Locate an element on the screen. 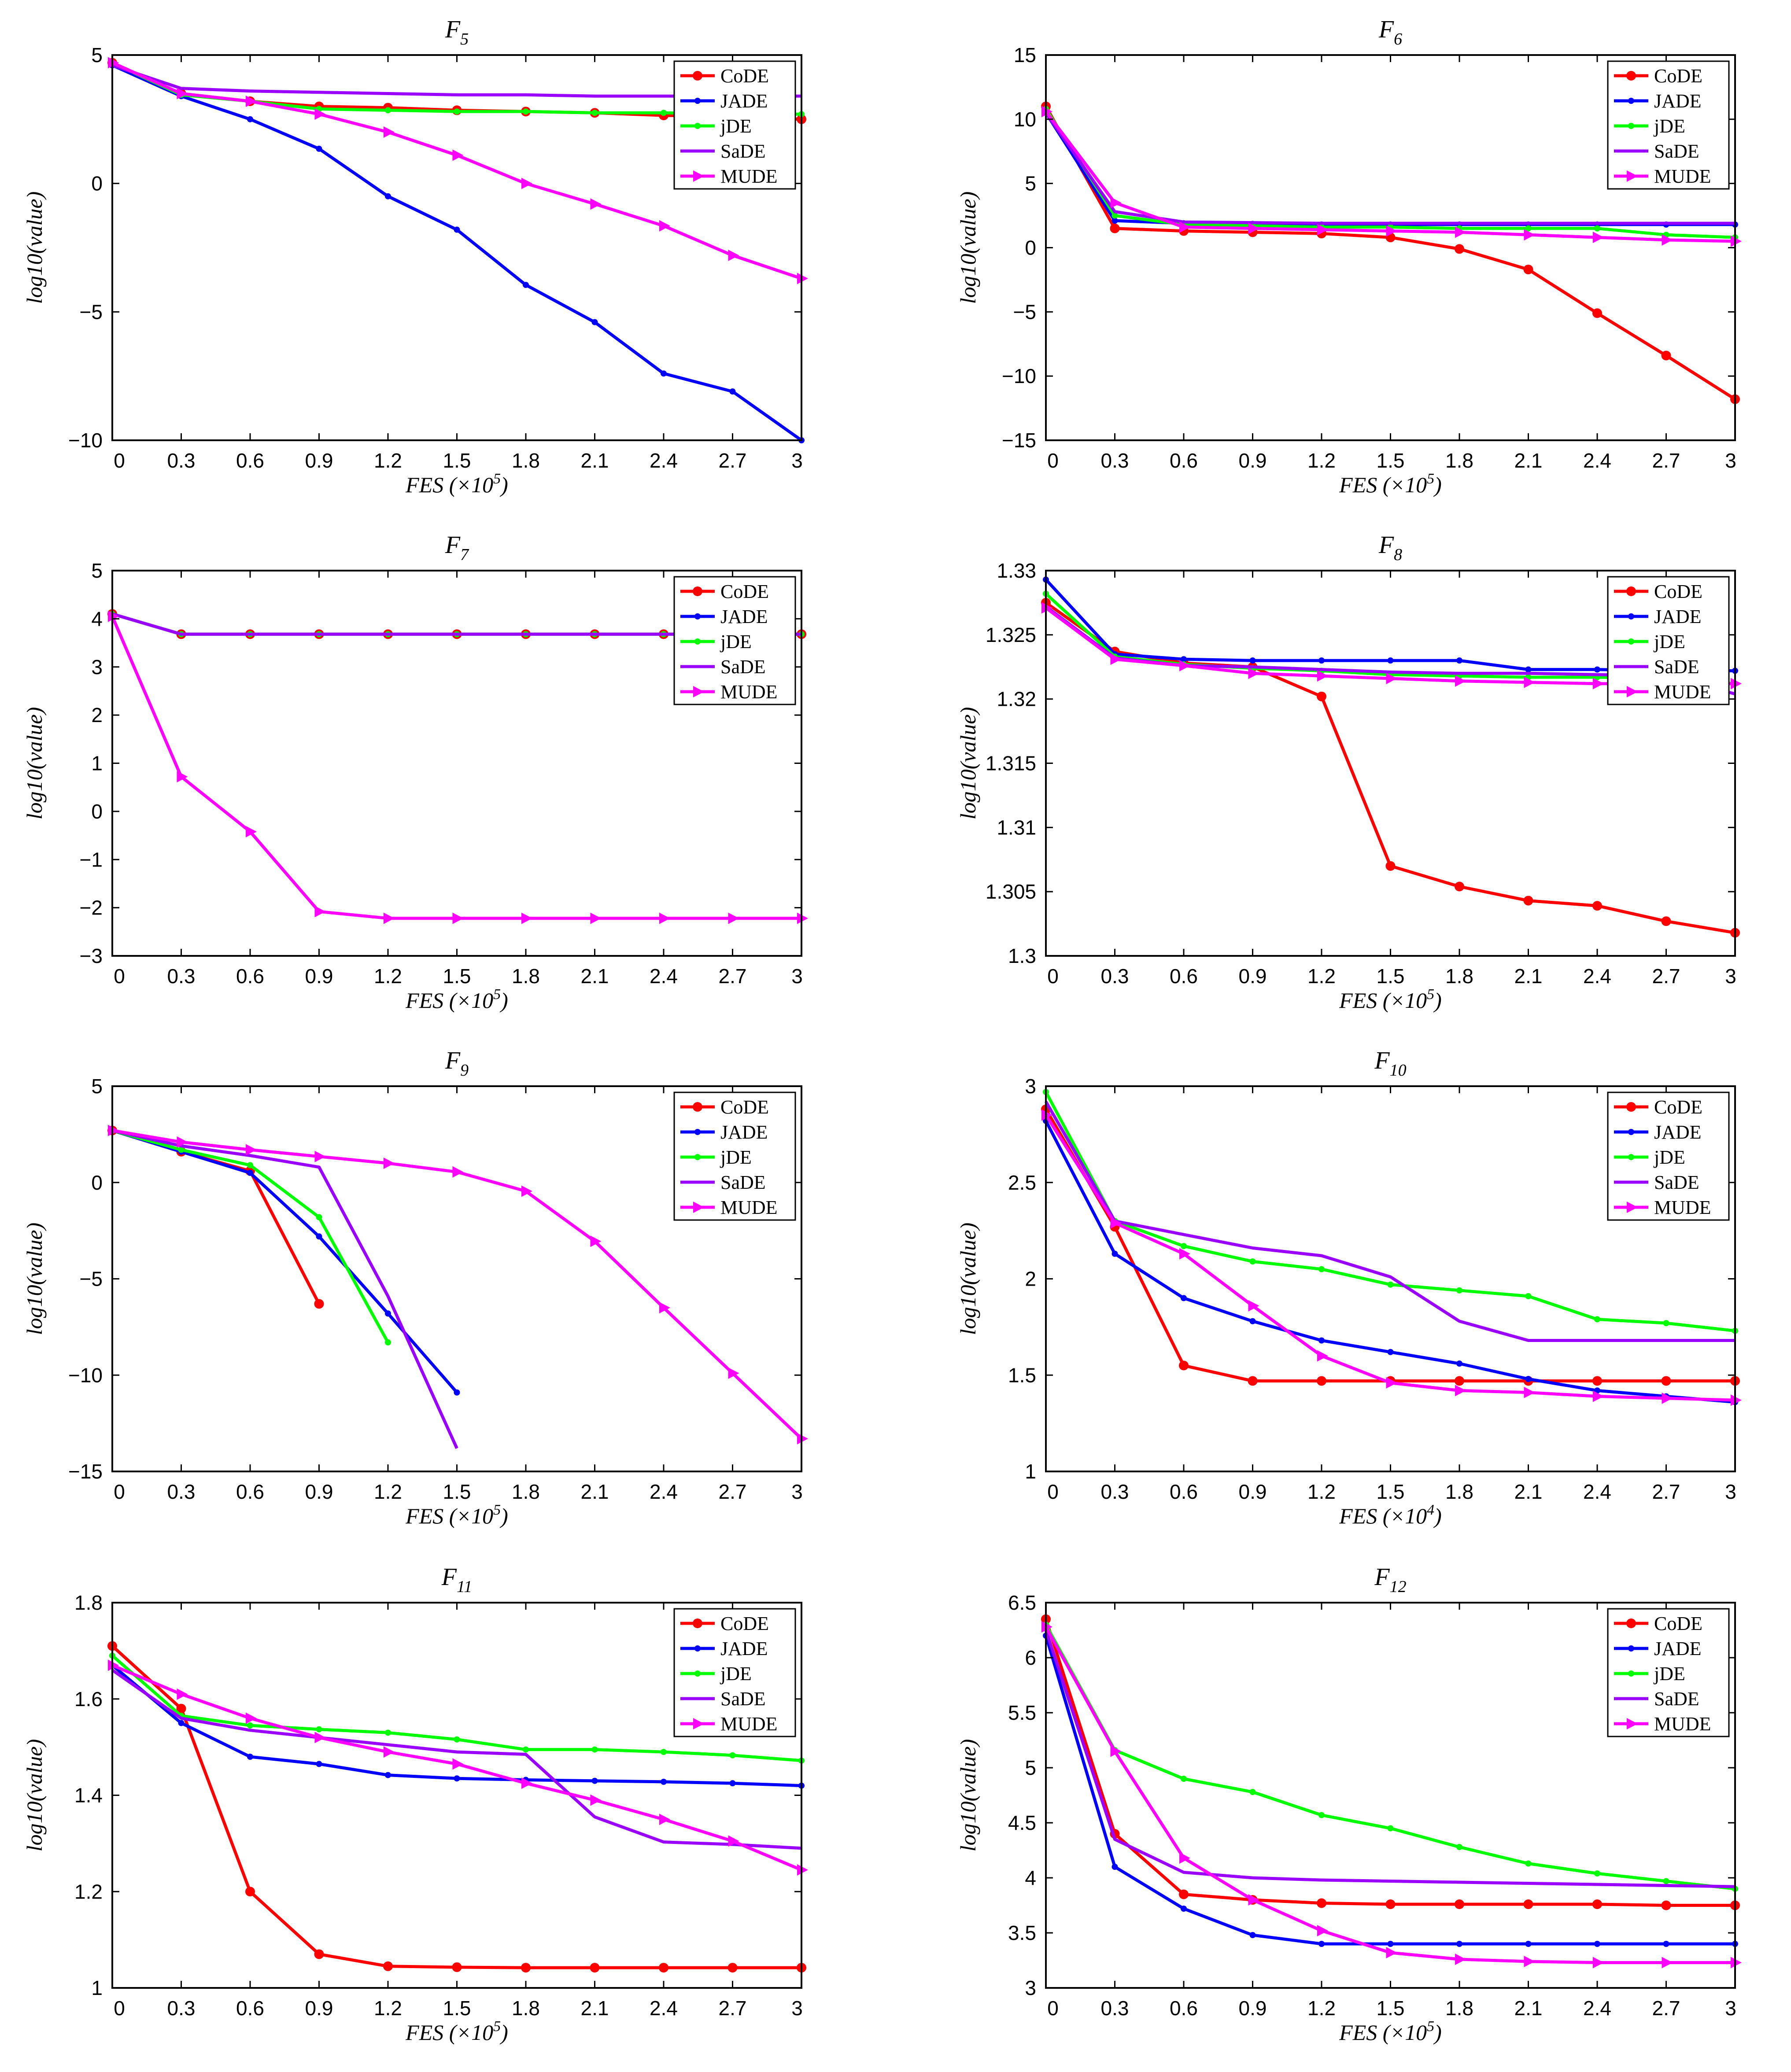  y-tick-label: 4 is located at coordinates (97, 619).